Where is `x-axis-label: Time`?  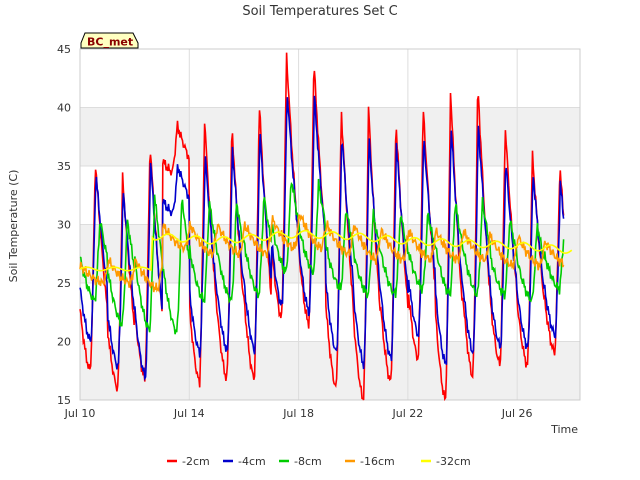 x-axis-label: Time is located at coordinates (564, 429).